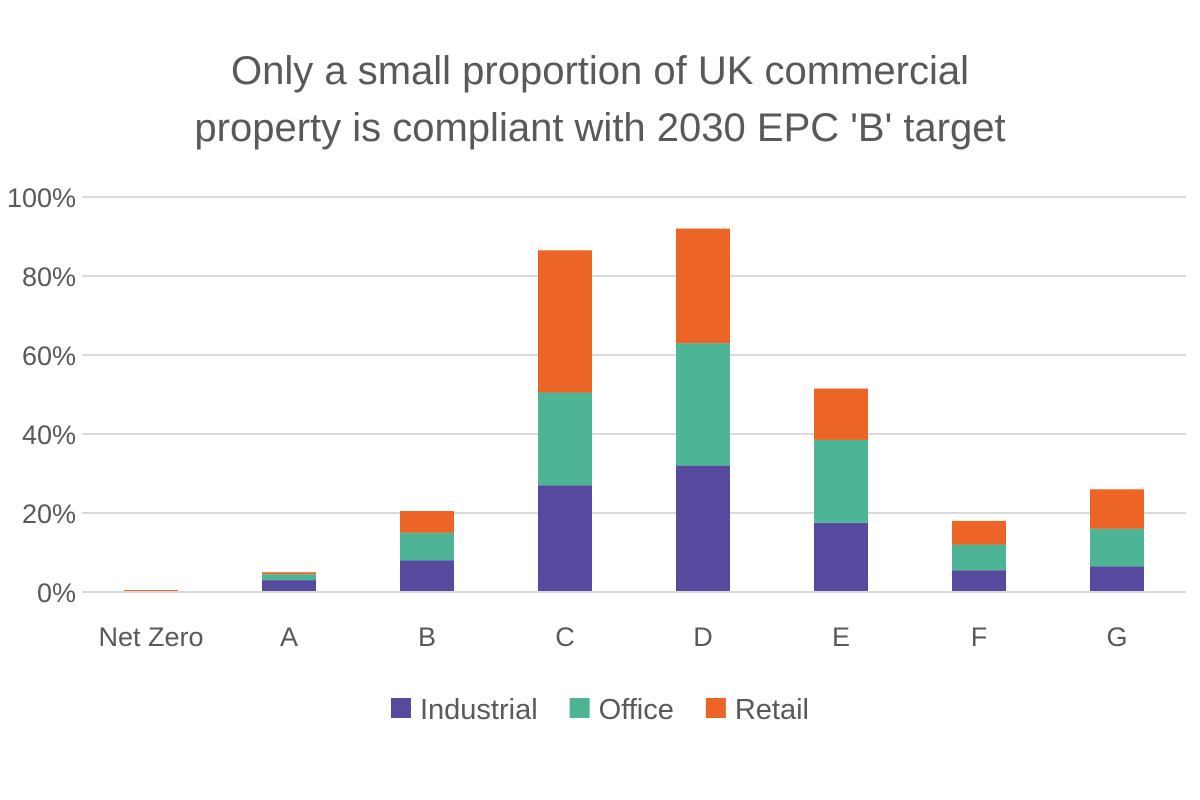 Image resolution: width=1200 pixels, height=800 pixels. What do you see at coordinates (565, 637) in the screenshot?
I see `x-tick-label: C` at bounding box center [565, 637].